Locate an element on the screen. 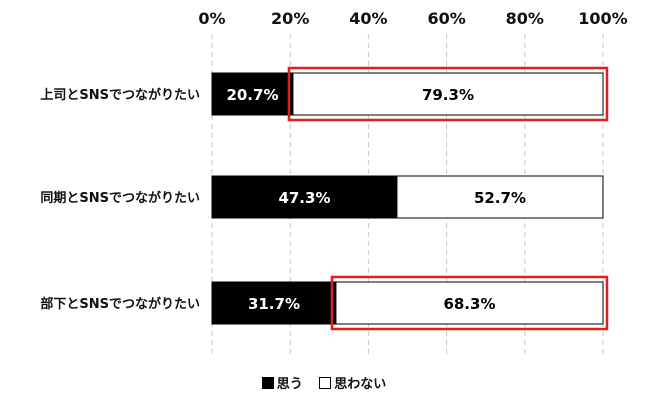  x-tick-label: 80% is located at coordinates (525, 18).